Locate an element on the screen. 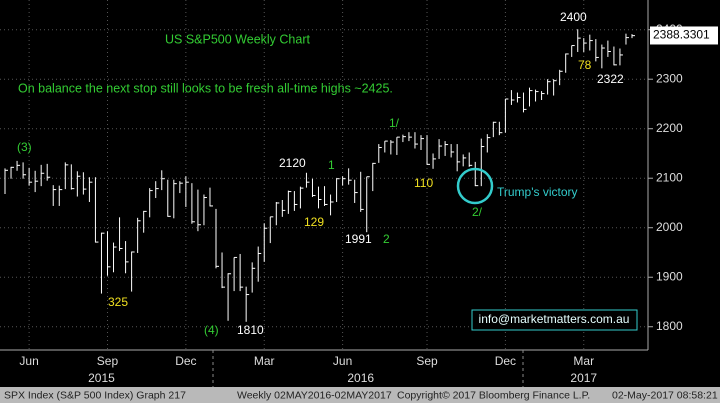  annotation: Trump's victory is located at coordinates (537, 192).